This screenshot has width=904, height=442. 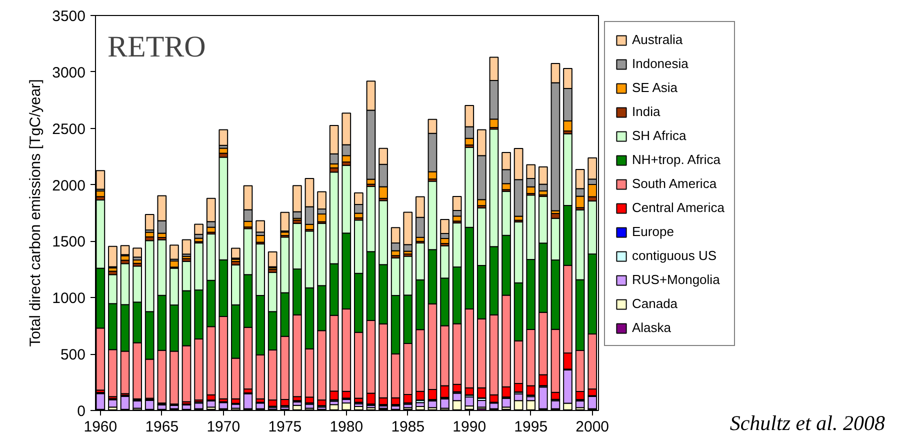 I want to click on x-tick-label: 1965, so click(x=162, y=427).